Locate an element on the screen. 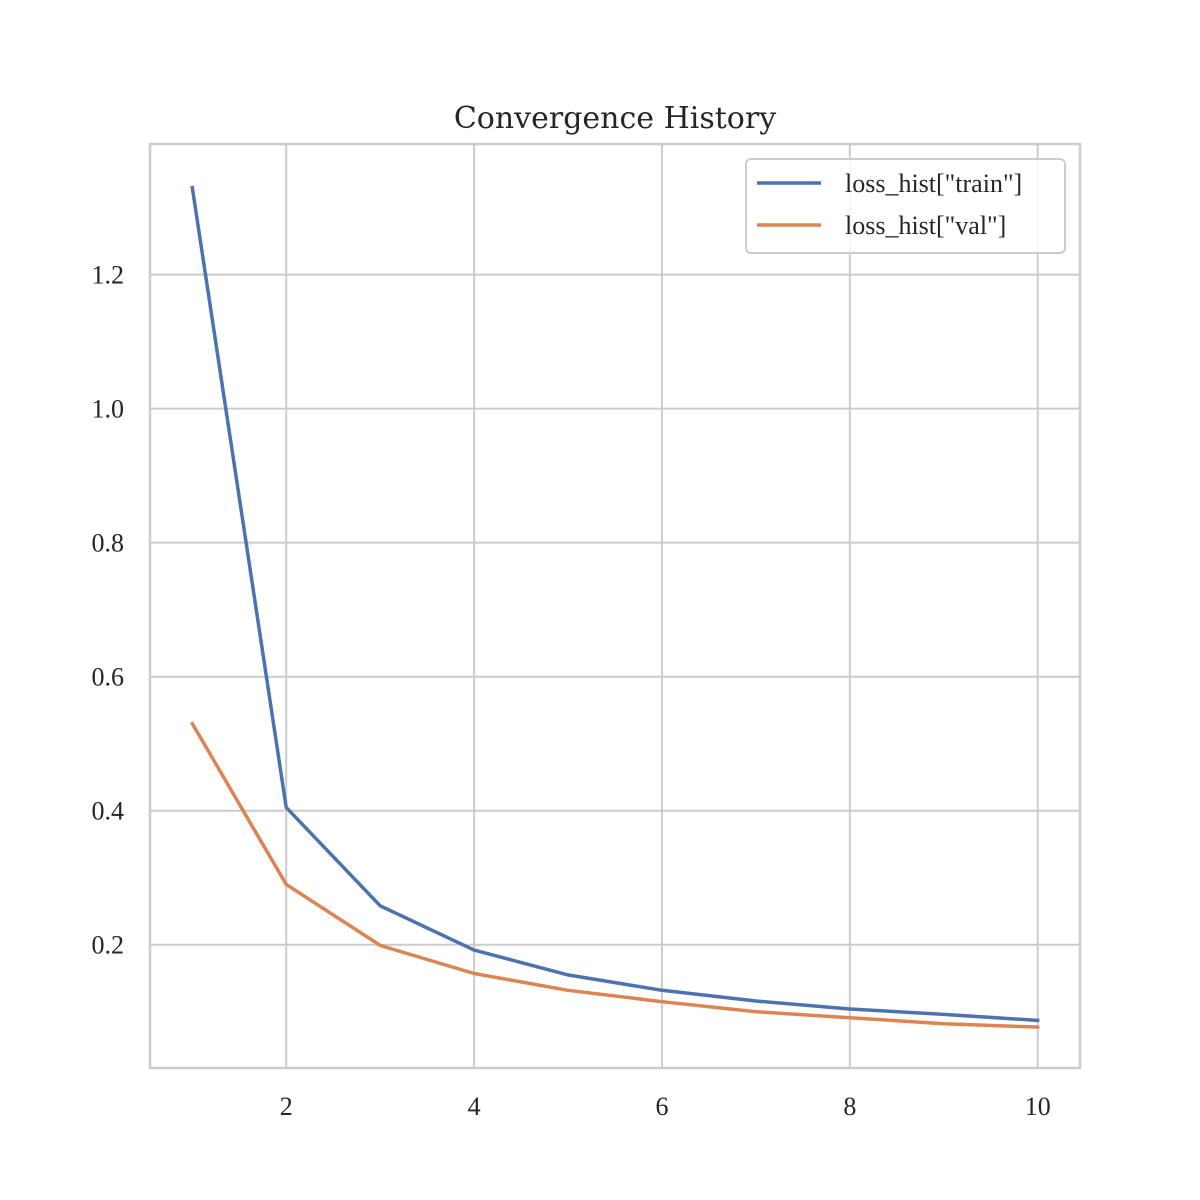 Image resolution: width=1200 pixels, height=1200 pixels. y-tick-label: 1.2 is located at coordinates (108, 275).